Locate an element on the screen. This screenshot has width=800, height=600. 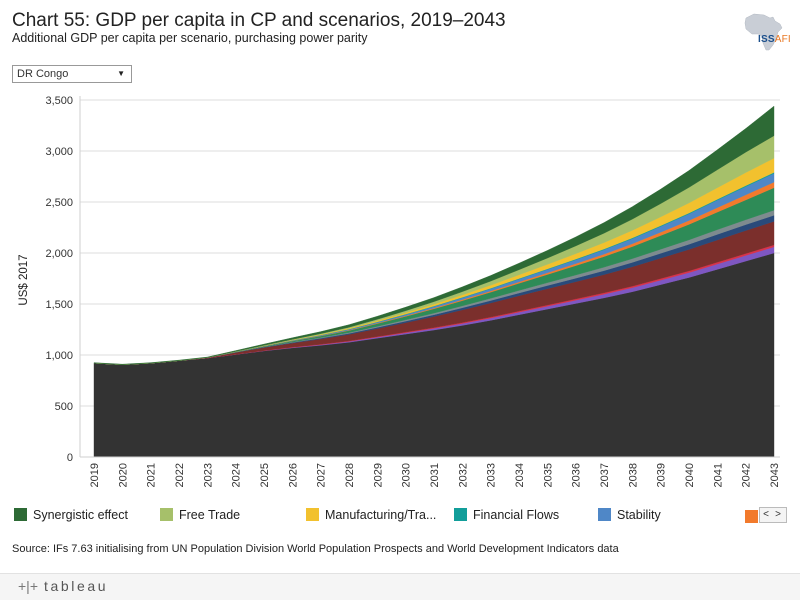
x-tick-label: 2028 is located at coordinates (350, 475).